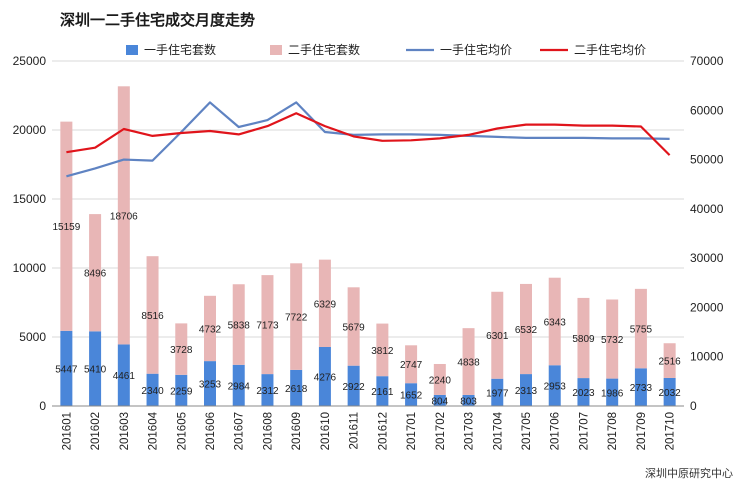 The image size is (740, 490). I want to click on data-label-new-units: 2340, so click(152, 391).